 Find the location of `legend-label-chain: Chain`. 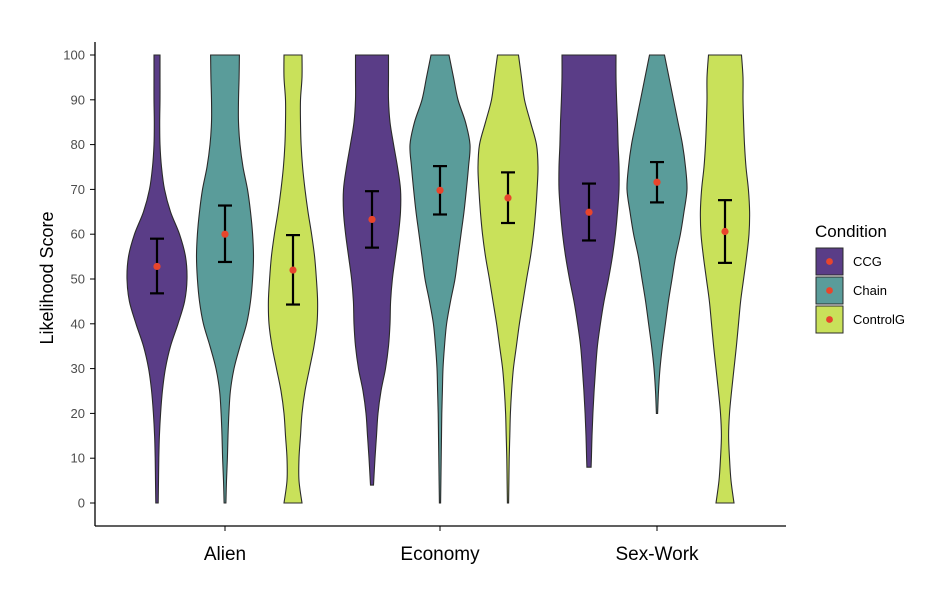

legend-label-chain: Chain is located at coordinates (870, 290).